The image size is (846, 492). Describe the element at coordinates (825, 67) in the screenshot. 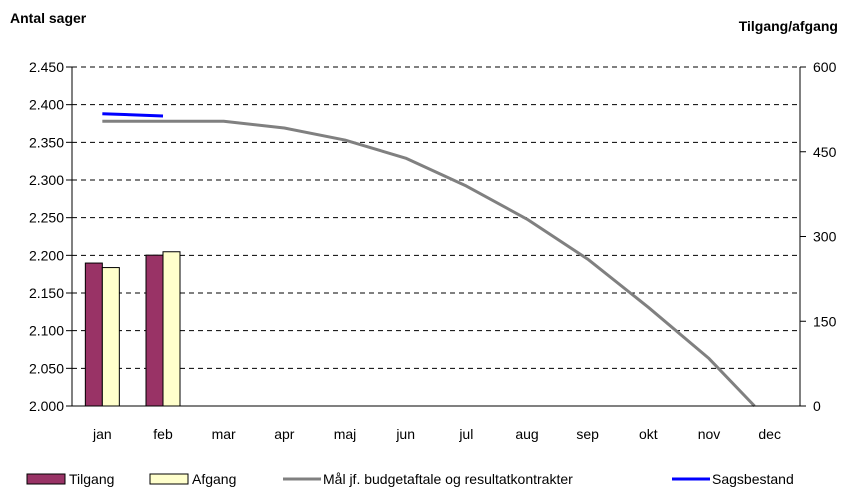

I see `right-tick-label: 600` at that location.